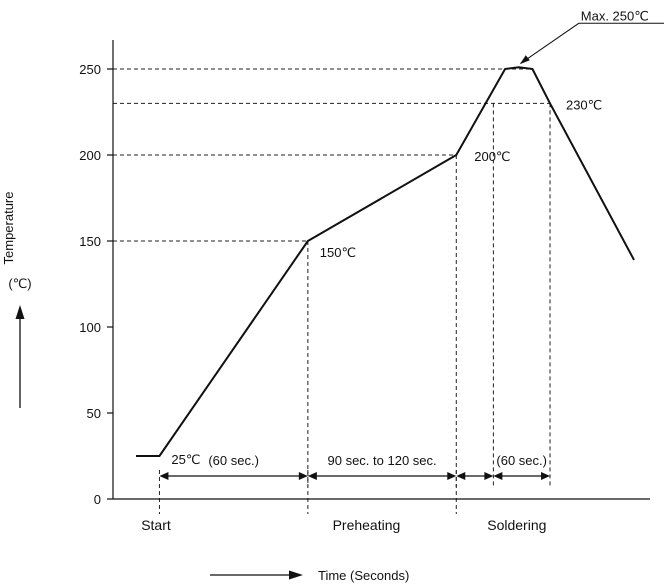 This screenshot has width=664, height=584. What do you see at coordinates (8, 228) in the screenshot?
I see `y-axis-label: Temperature` at bounding box center [8, 228].